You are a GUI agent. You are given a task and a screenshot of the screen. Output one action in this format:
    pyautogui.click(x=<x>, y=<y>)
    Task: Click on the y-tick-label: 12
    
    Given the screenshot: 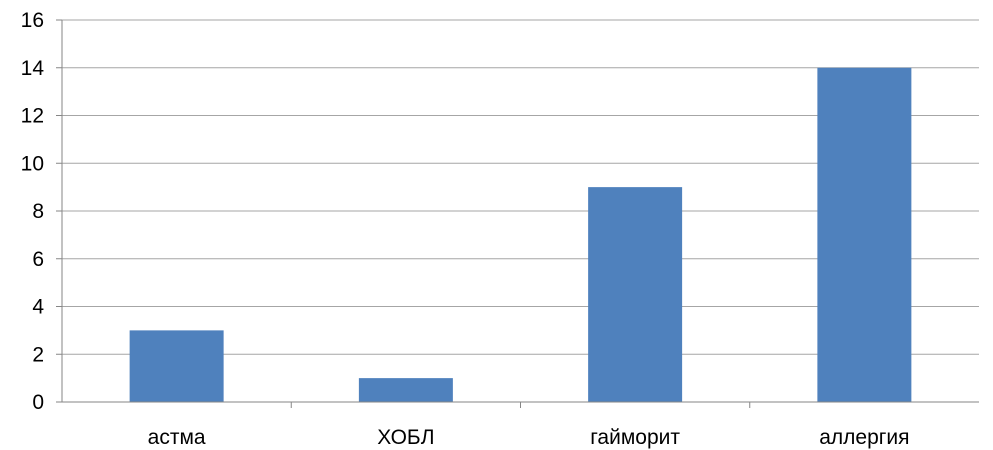 What is the action you would take?
    pyautogui.click(x=32, y=116)
    